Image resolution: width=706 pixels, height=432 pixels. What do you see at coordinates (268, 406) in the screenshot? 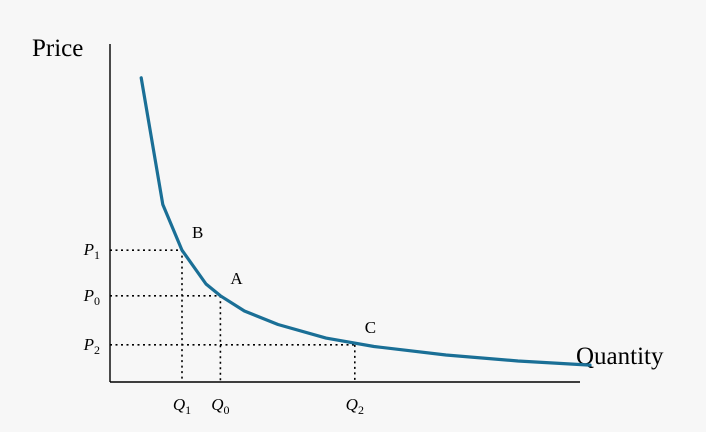
I see `x-tick-labels: Q1 Q0 Q2` at bounding box center [268, 406].